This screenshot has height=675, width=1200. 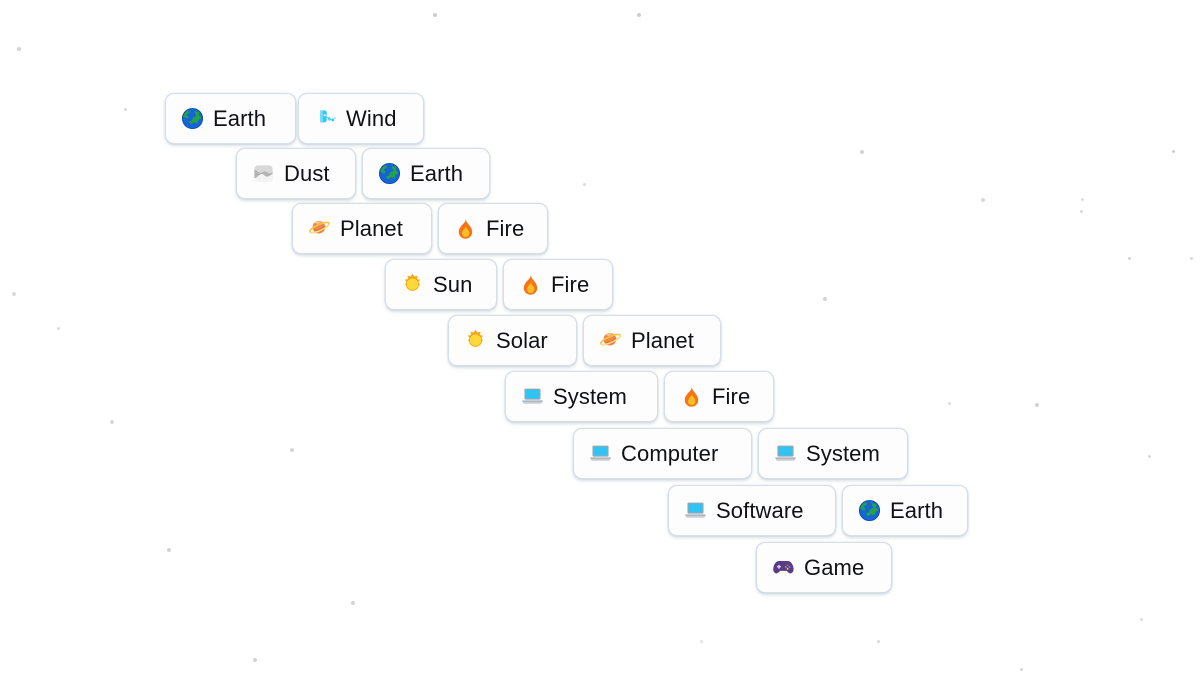 I want to click on wind-face-icon, so click(x=325, y=119).